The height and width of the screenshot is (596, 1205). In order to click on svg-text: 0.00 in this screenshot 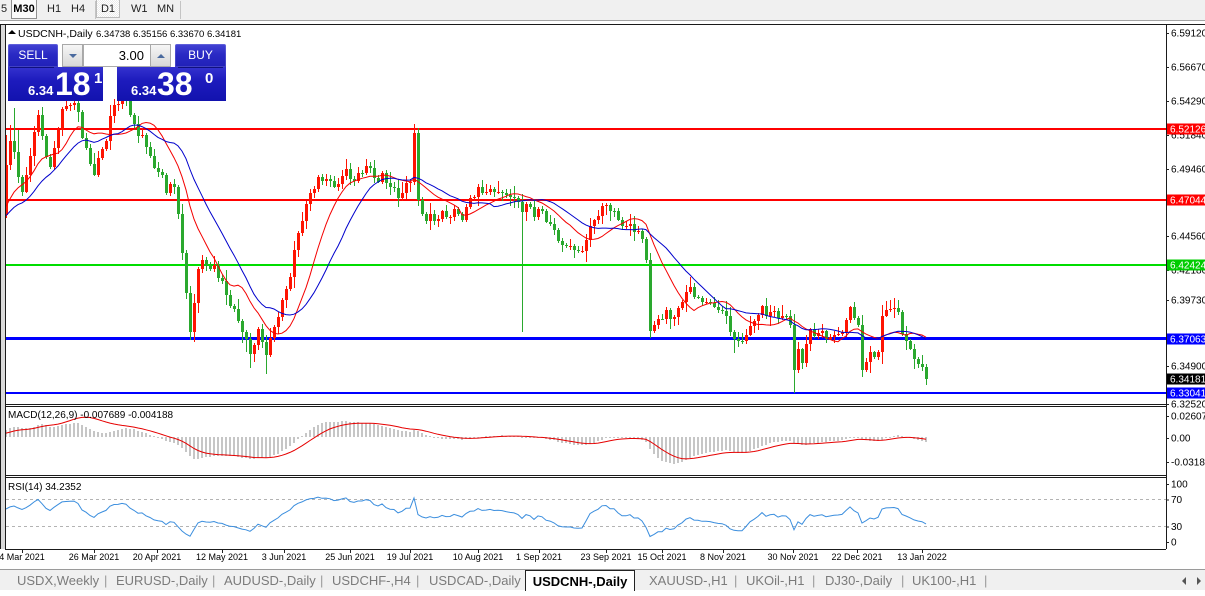, I will do `click(1181, 439)`.